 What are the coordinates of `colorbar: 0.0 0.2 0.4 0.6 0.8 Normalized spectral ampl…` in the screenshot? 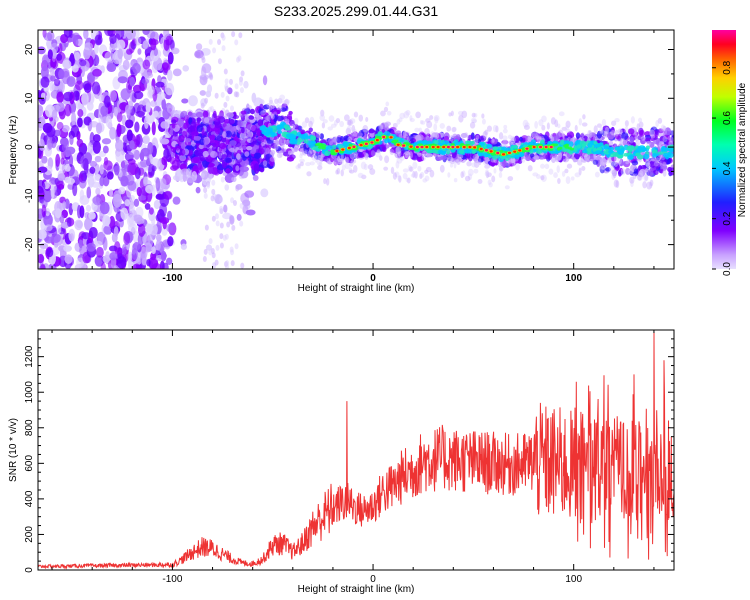 It's located at (730, 153).